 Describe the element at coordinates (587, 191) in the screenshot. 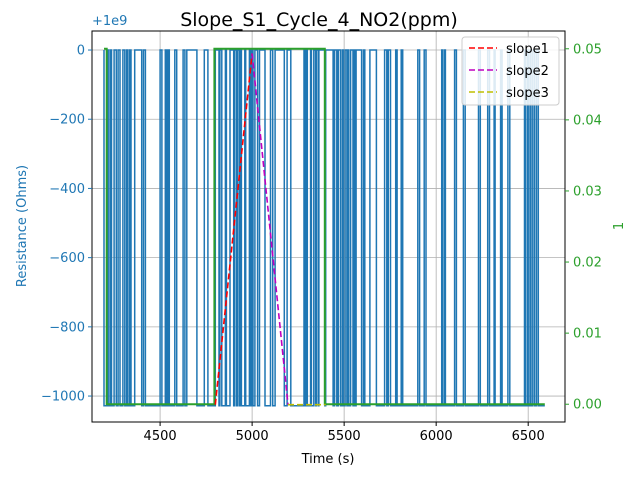

I see `y-right-tick-label: 0.03` at that location.